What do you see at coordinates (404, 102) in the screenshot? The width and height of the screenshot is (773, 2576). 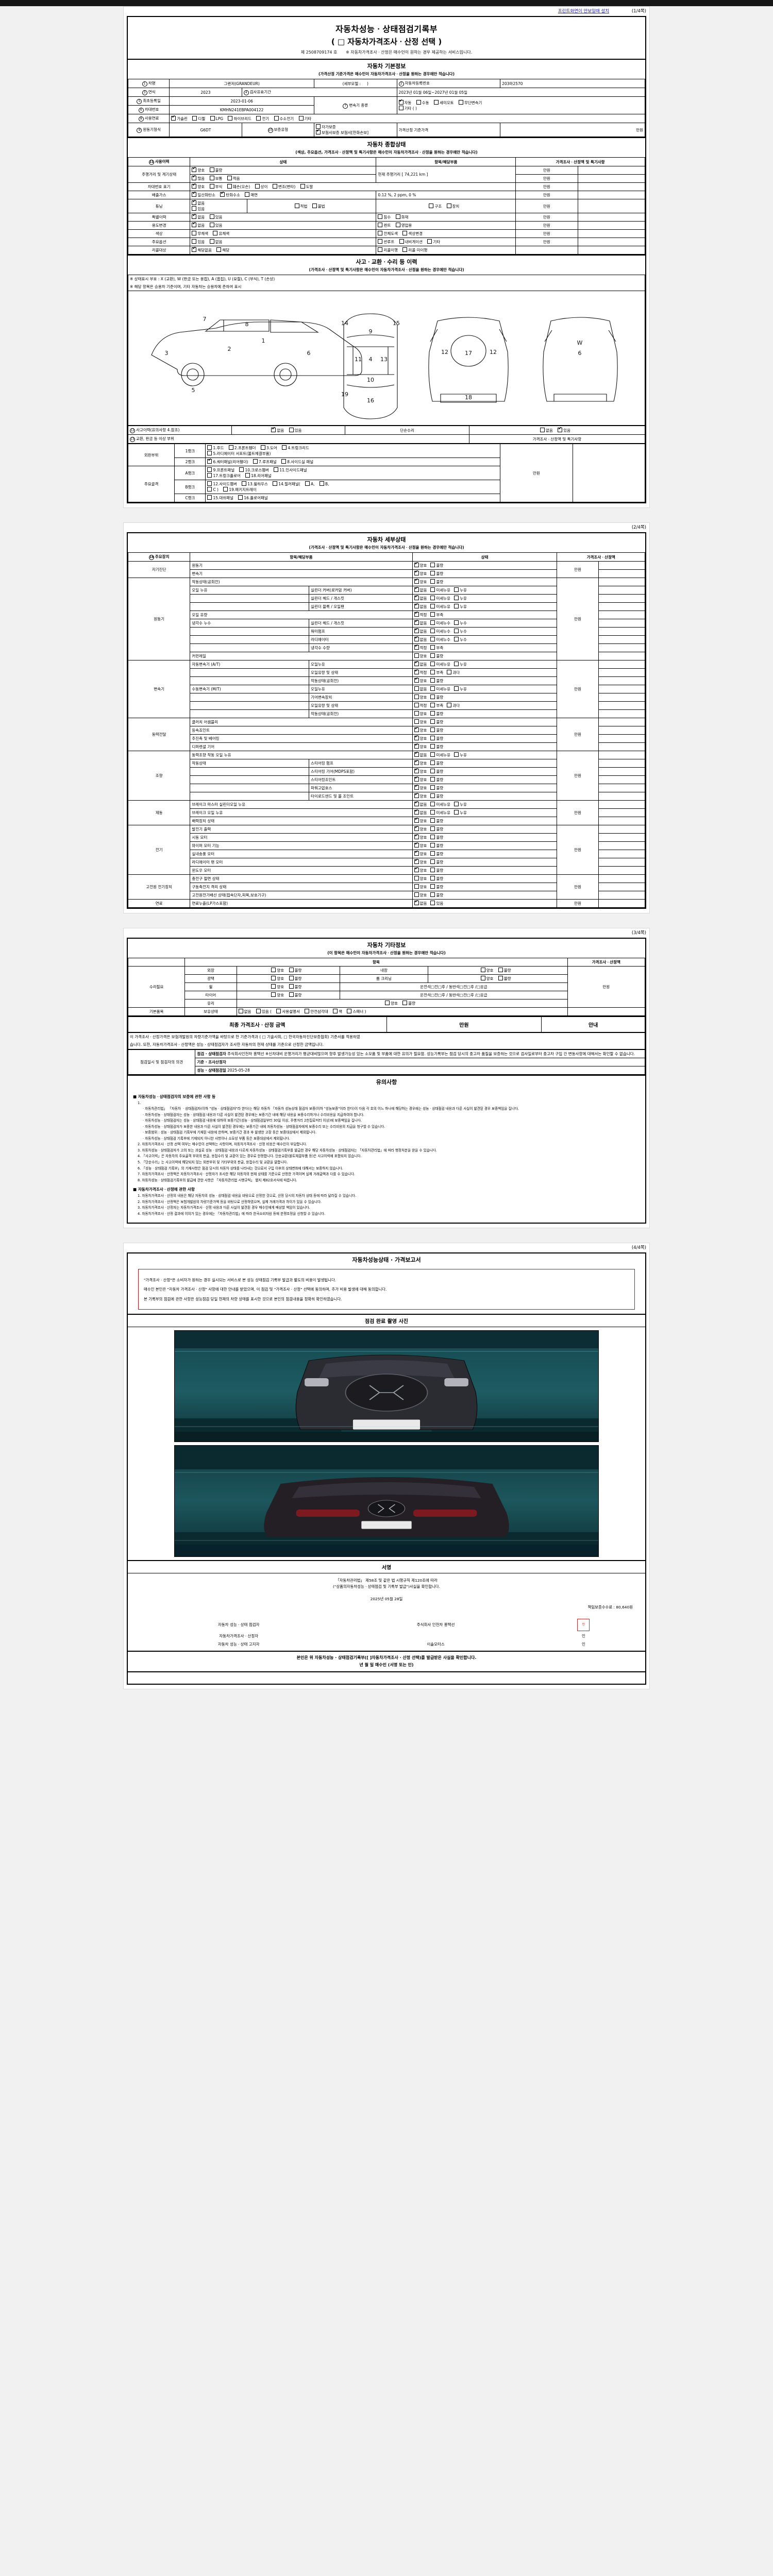 I see `transmission-option-auto: 자동` at bounding box center [404, 102].